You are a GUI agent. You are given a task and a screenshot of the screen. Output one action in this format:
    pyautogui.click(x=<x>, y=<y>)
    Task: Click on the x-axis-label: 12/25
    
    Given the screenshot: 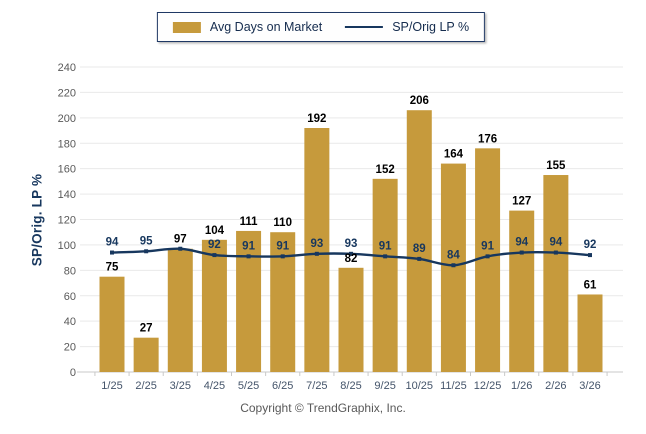 What is the action you would take?
    pyautogui.click(x=488, y=386)
    